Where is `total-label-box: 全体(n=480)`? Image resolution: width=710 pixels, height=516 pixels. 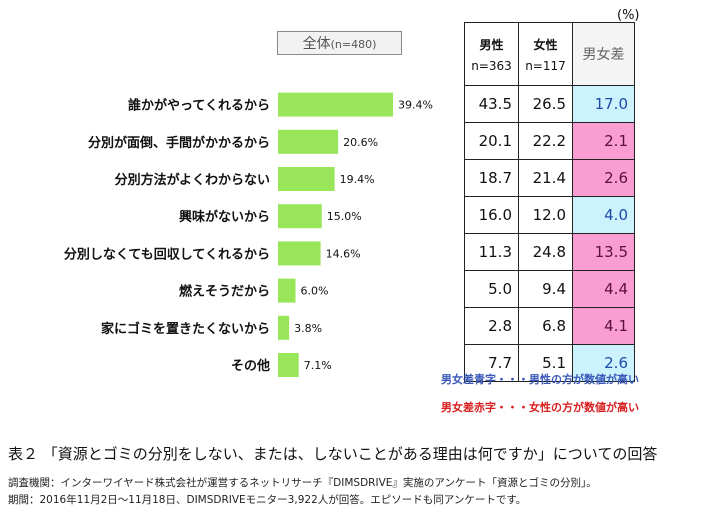
total-label-box: 全体(n=480) is located at coordinates (339, 43).